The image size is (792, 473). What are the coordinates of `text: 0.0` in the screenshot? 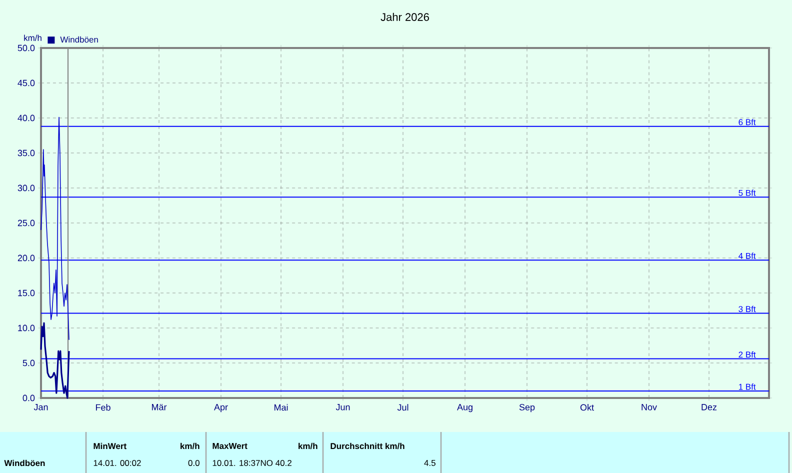 It's located at (194, 463).